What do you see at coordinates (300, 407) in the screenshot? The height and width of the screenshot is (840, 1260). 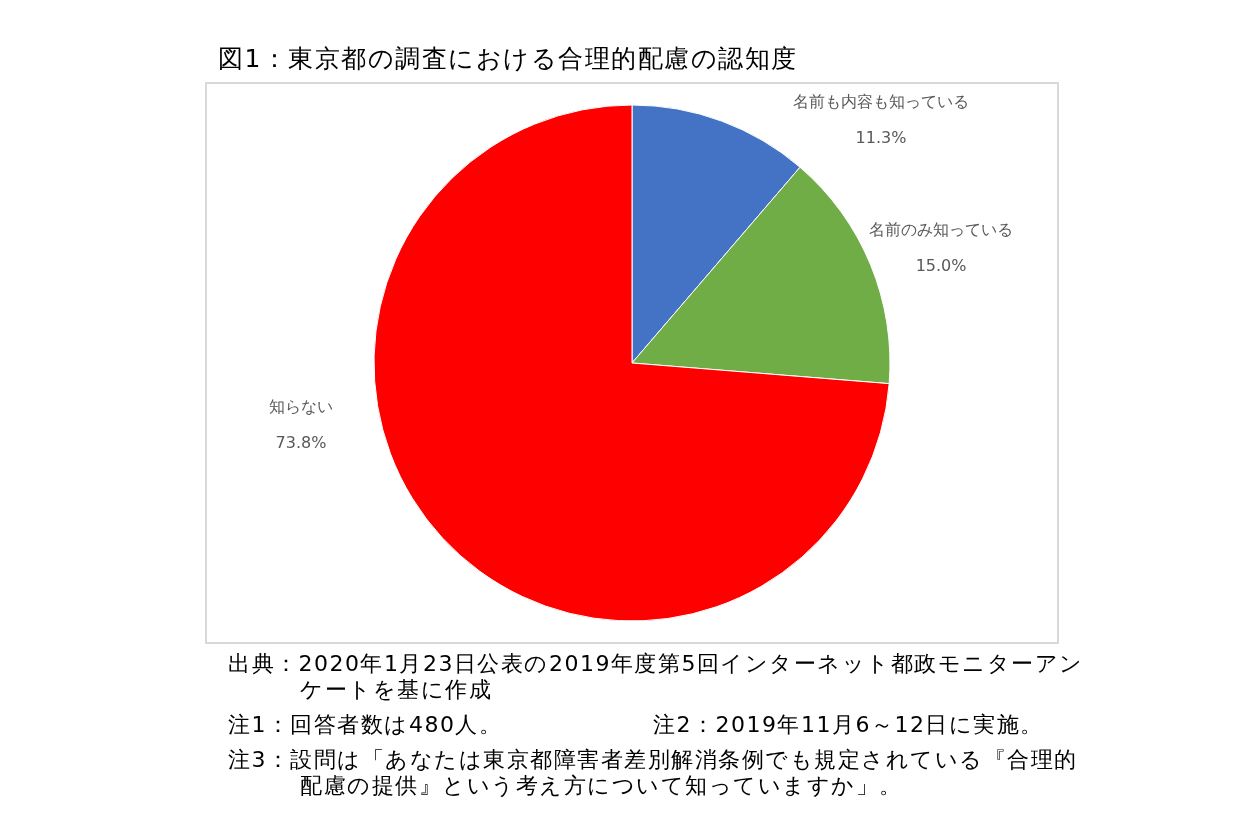 I see `slice-label: 知らない` at bounding box center [300, 407].